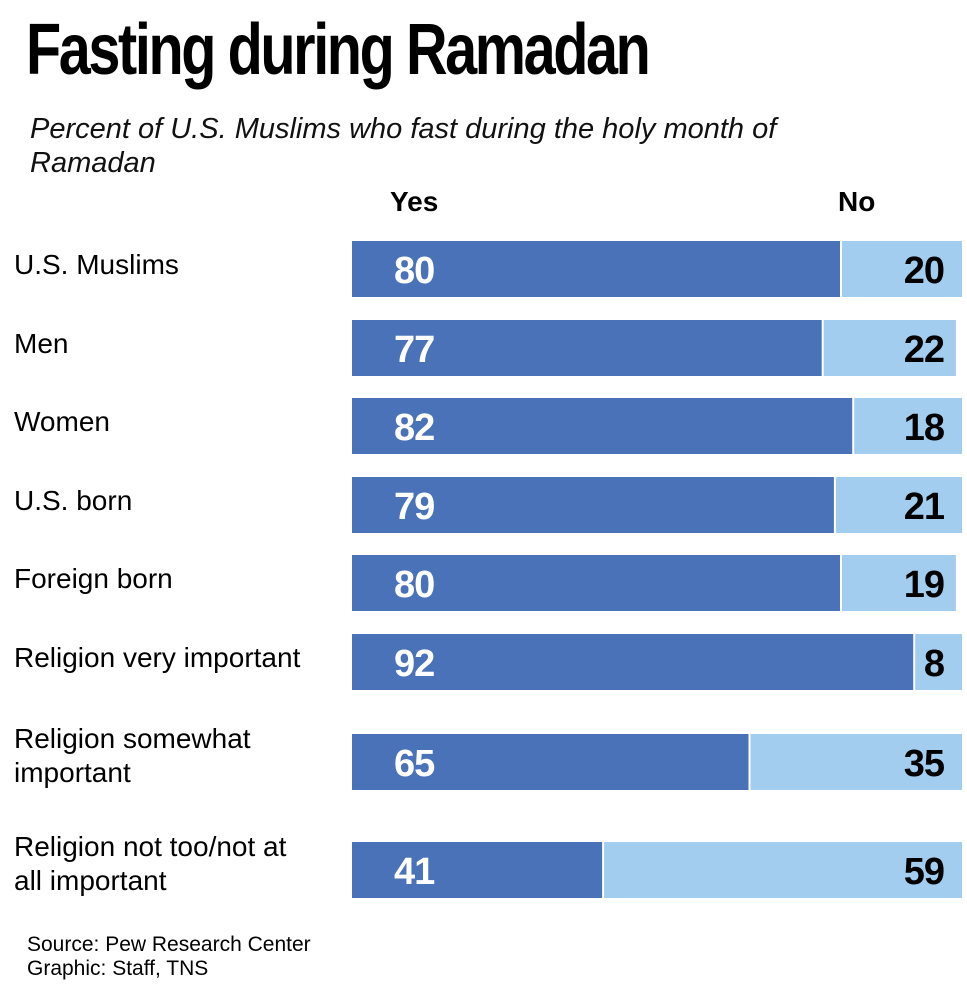 This screenshot has height=996, width=967. What do you see at coordinates (414, 764) in the screenshot?
I see `value-label-yes: 65` at bounding box center [414, 764].